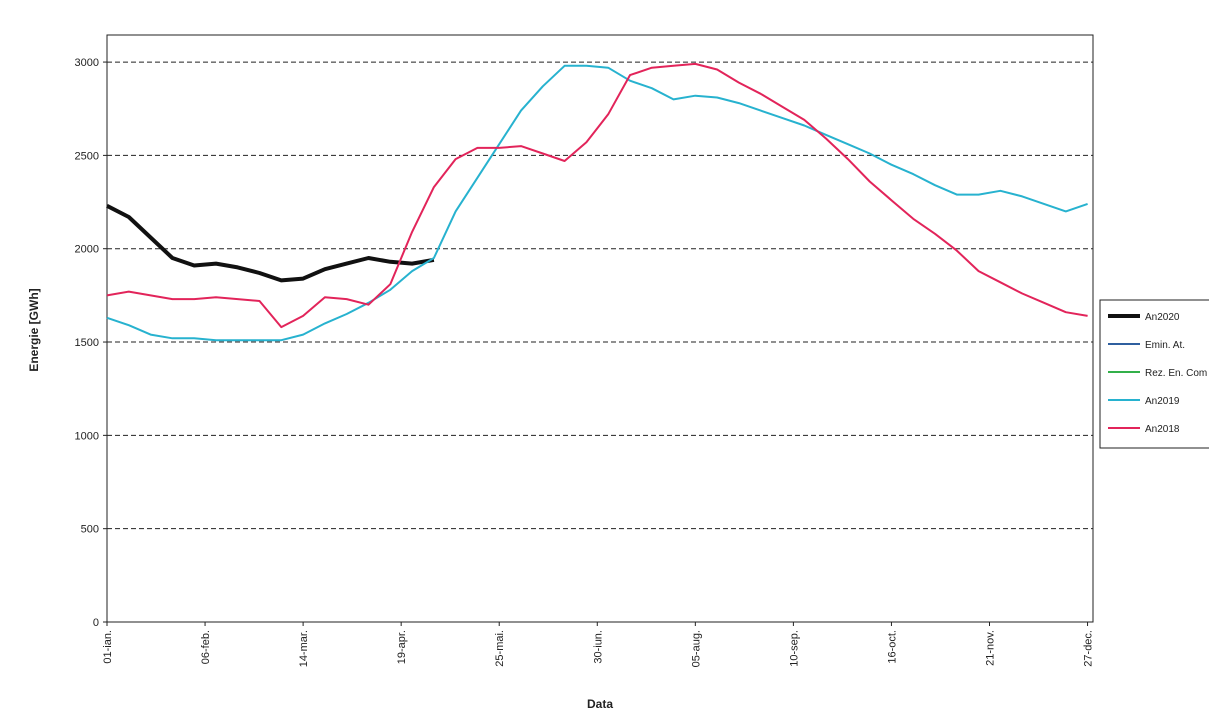 This screenshot has height=718, width=1209. Describe the element at coordinates (990, 648) in the screenshot. I see `x-tick-label: 21-nov.` at that location.